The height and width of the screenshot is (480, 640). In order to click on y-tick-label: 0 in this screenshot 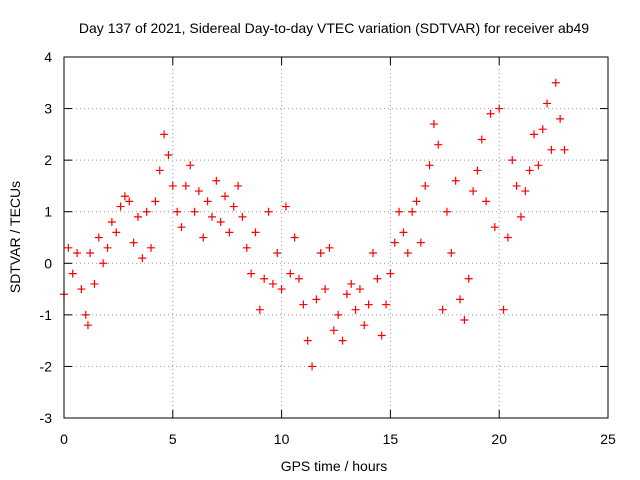, I will do `click(48, 263)`.